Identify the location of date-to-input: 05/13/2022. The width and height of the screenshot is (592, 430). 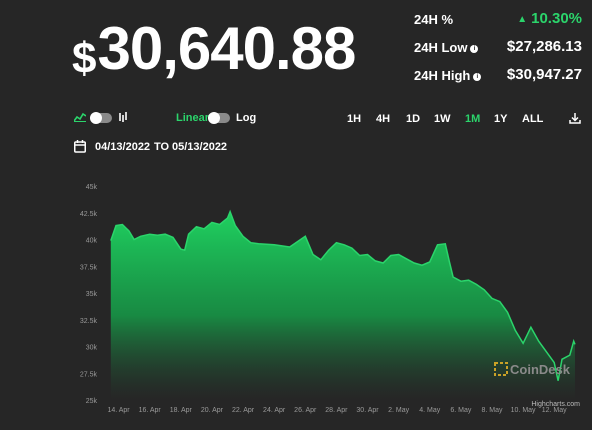
(200, 147).